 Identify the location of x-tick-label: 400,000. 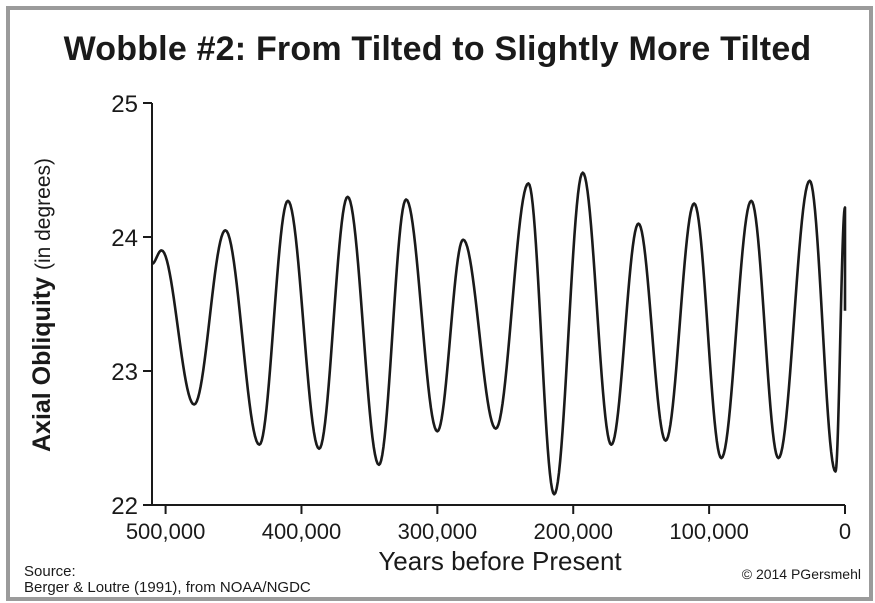
(302, 531).